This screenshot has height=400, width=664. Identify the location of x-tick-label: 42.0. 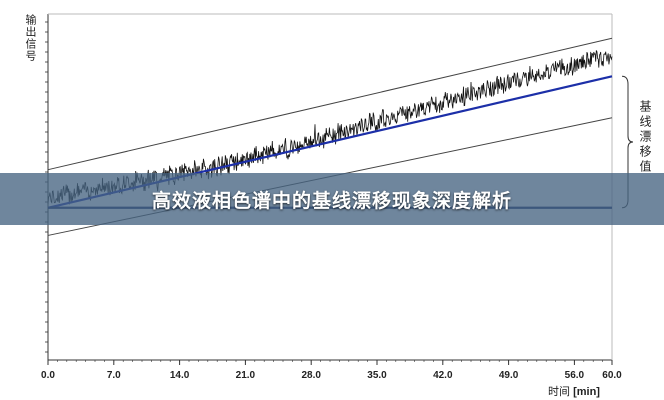
(443, 375).